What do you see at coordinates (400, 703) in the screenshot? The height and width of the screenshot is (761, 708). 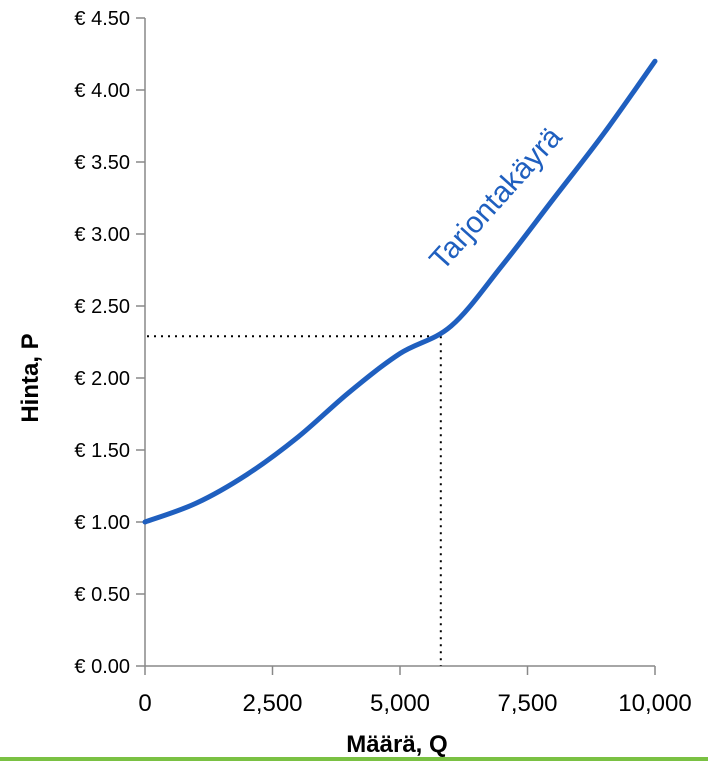 I see `x-tick-label: 5,000` at bounding box center [400, 703].